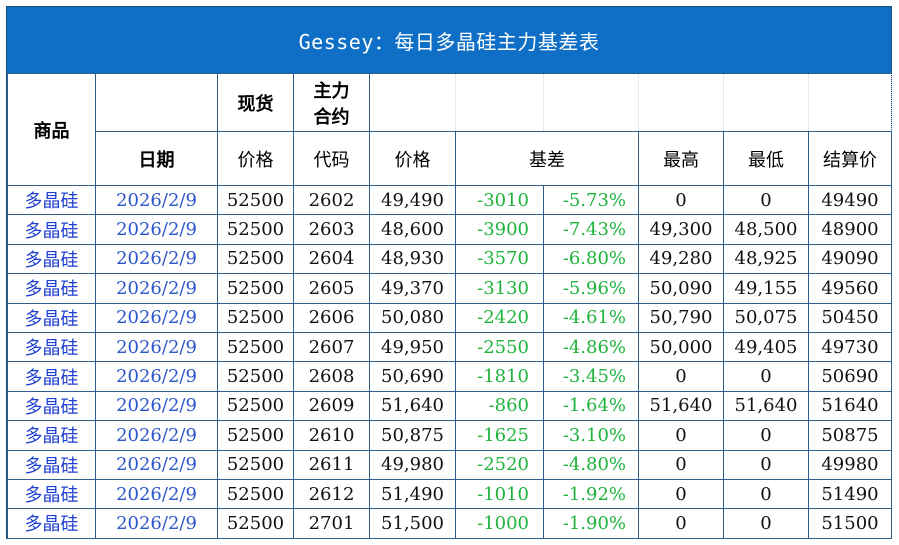 This screenshot has width=899, height=545. Describe the element at coordinates (766, 288) in the screenshot. I see `cell-low: 49,155` at that location.